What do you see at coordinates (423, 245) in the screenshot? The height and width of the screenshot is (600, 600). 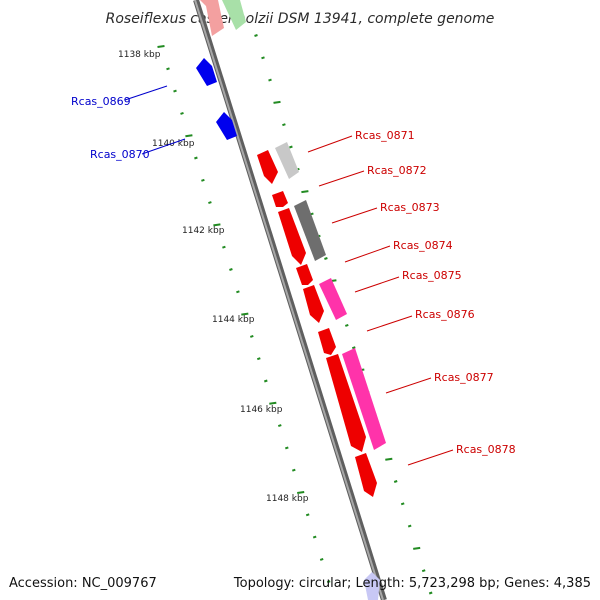 I see `gene-label-rcas-0874: Rcas_0874` at bounding box center [423, 245].